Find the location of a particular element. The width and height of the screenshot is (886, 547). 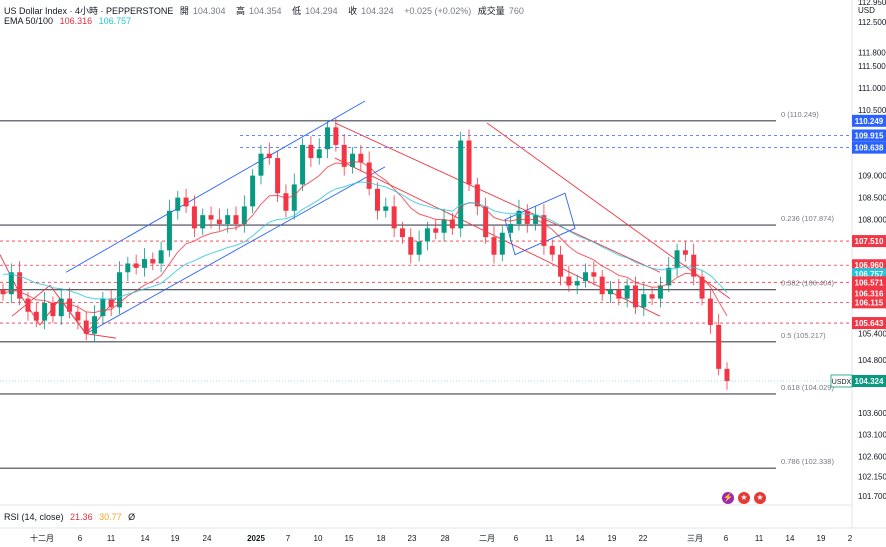

fib-label: 0.382 (106.404) is located at coordinates (807, 283).